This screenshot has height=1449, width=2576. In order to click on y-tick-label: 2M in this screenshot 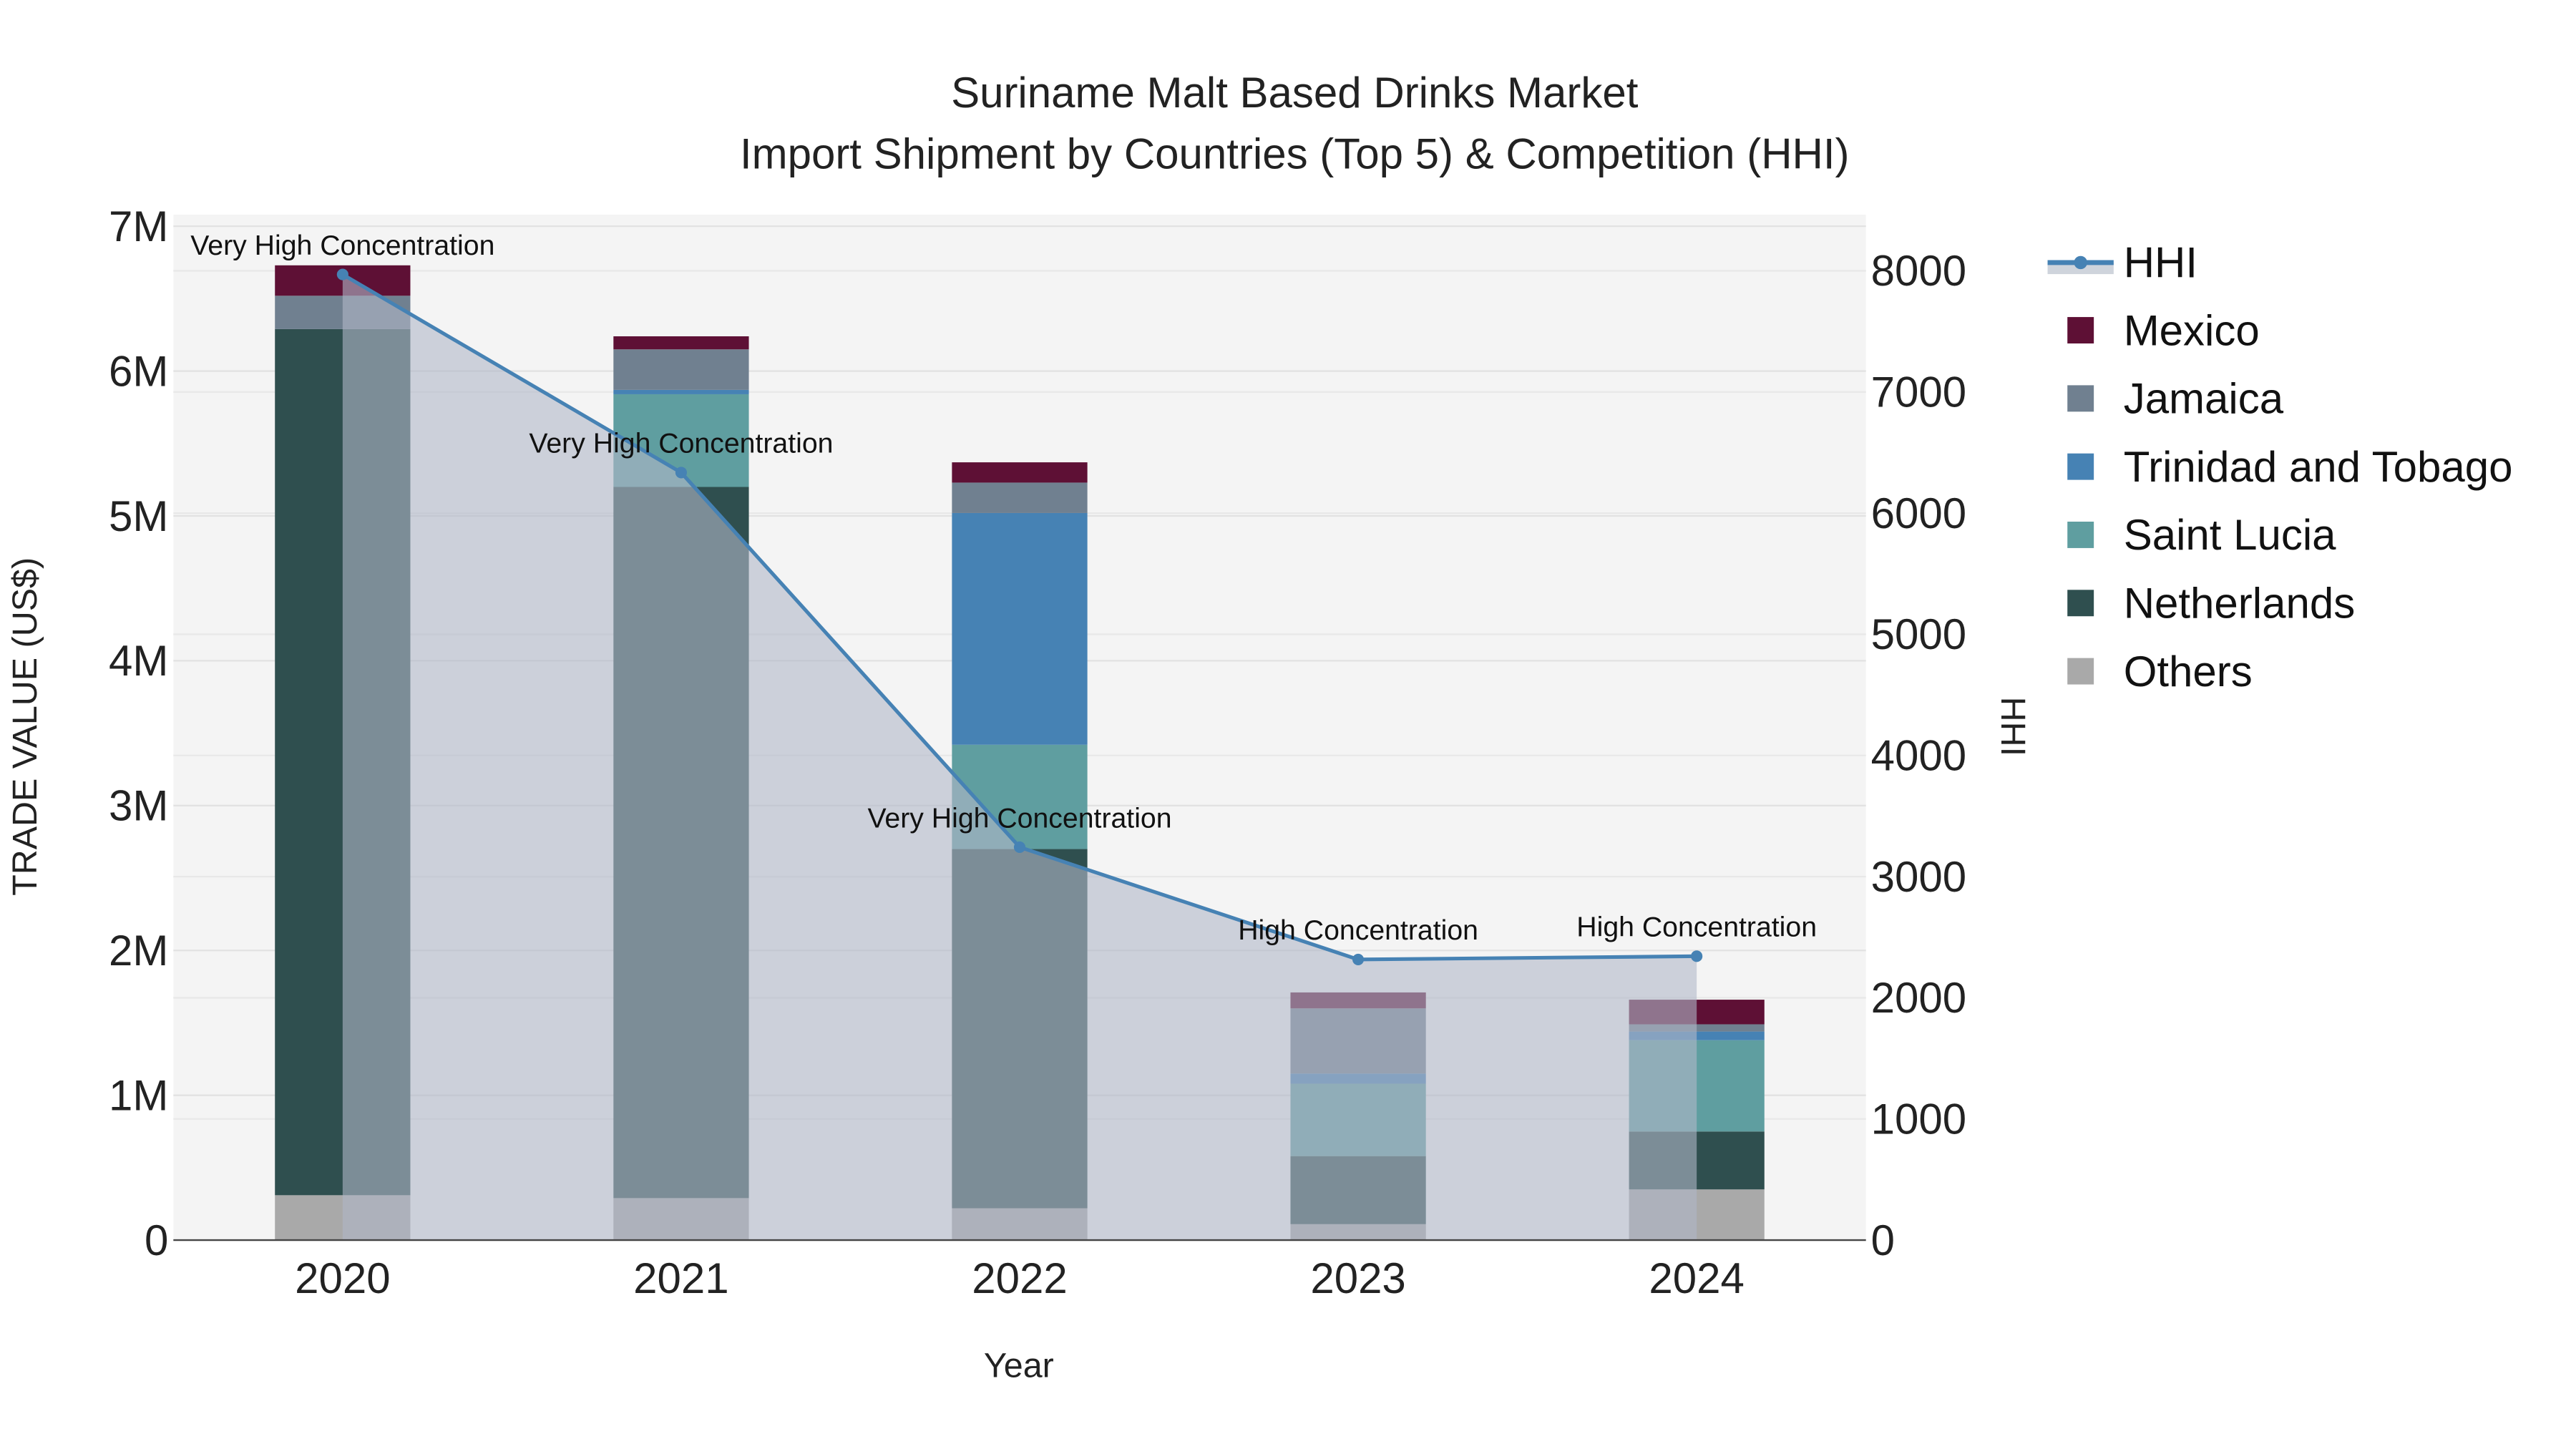, I will do `click(138, 951)`.